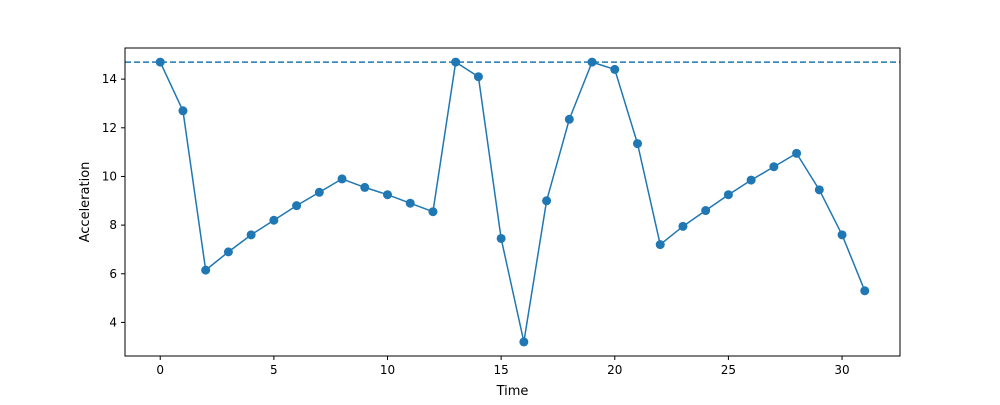 This screenshot has width=1000, height=405. What do you see at coordinates (728, 370) in the screenshot?
I see `x-tick-label: 25` at bounding box center [728, 370].